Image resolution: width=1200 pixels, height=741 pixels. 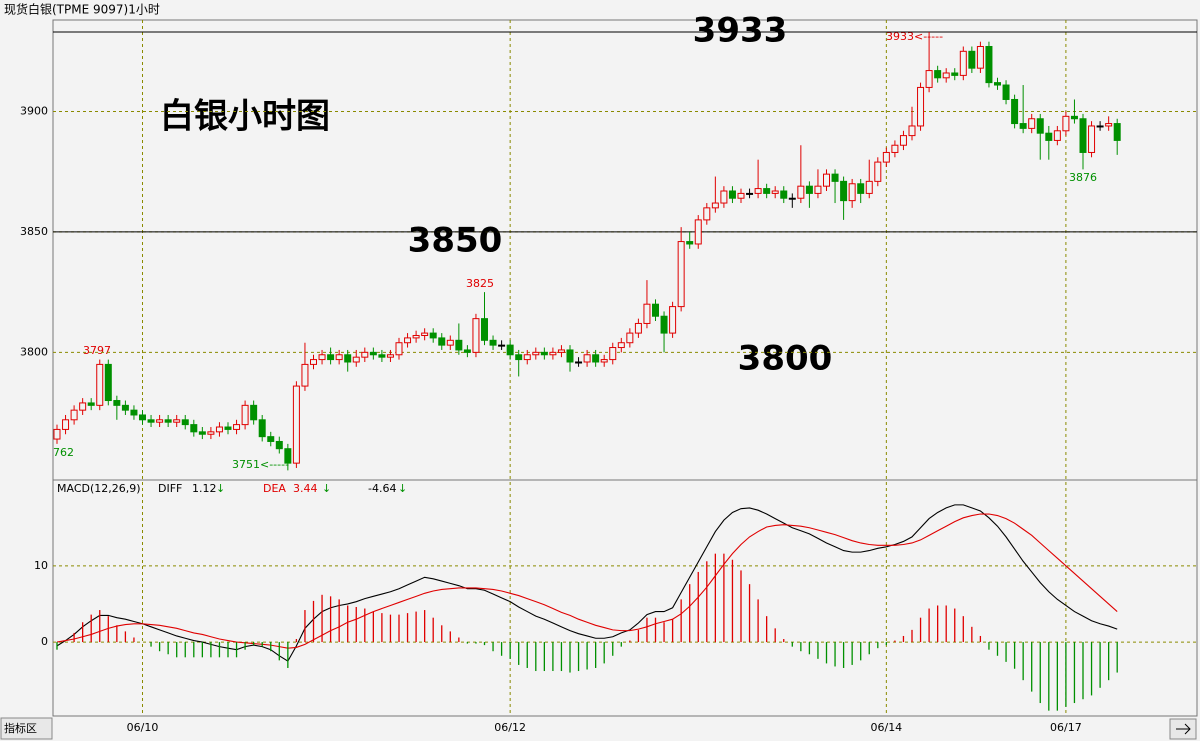 I want to click on x-tick-label: 06/14, so click(x=886, y=727).